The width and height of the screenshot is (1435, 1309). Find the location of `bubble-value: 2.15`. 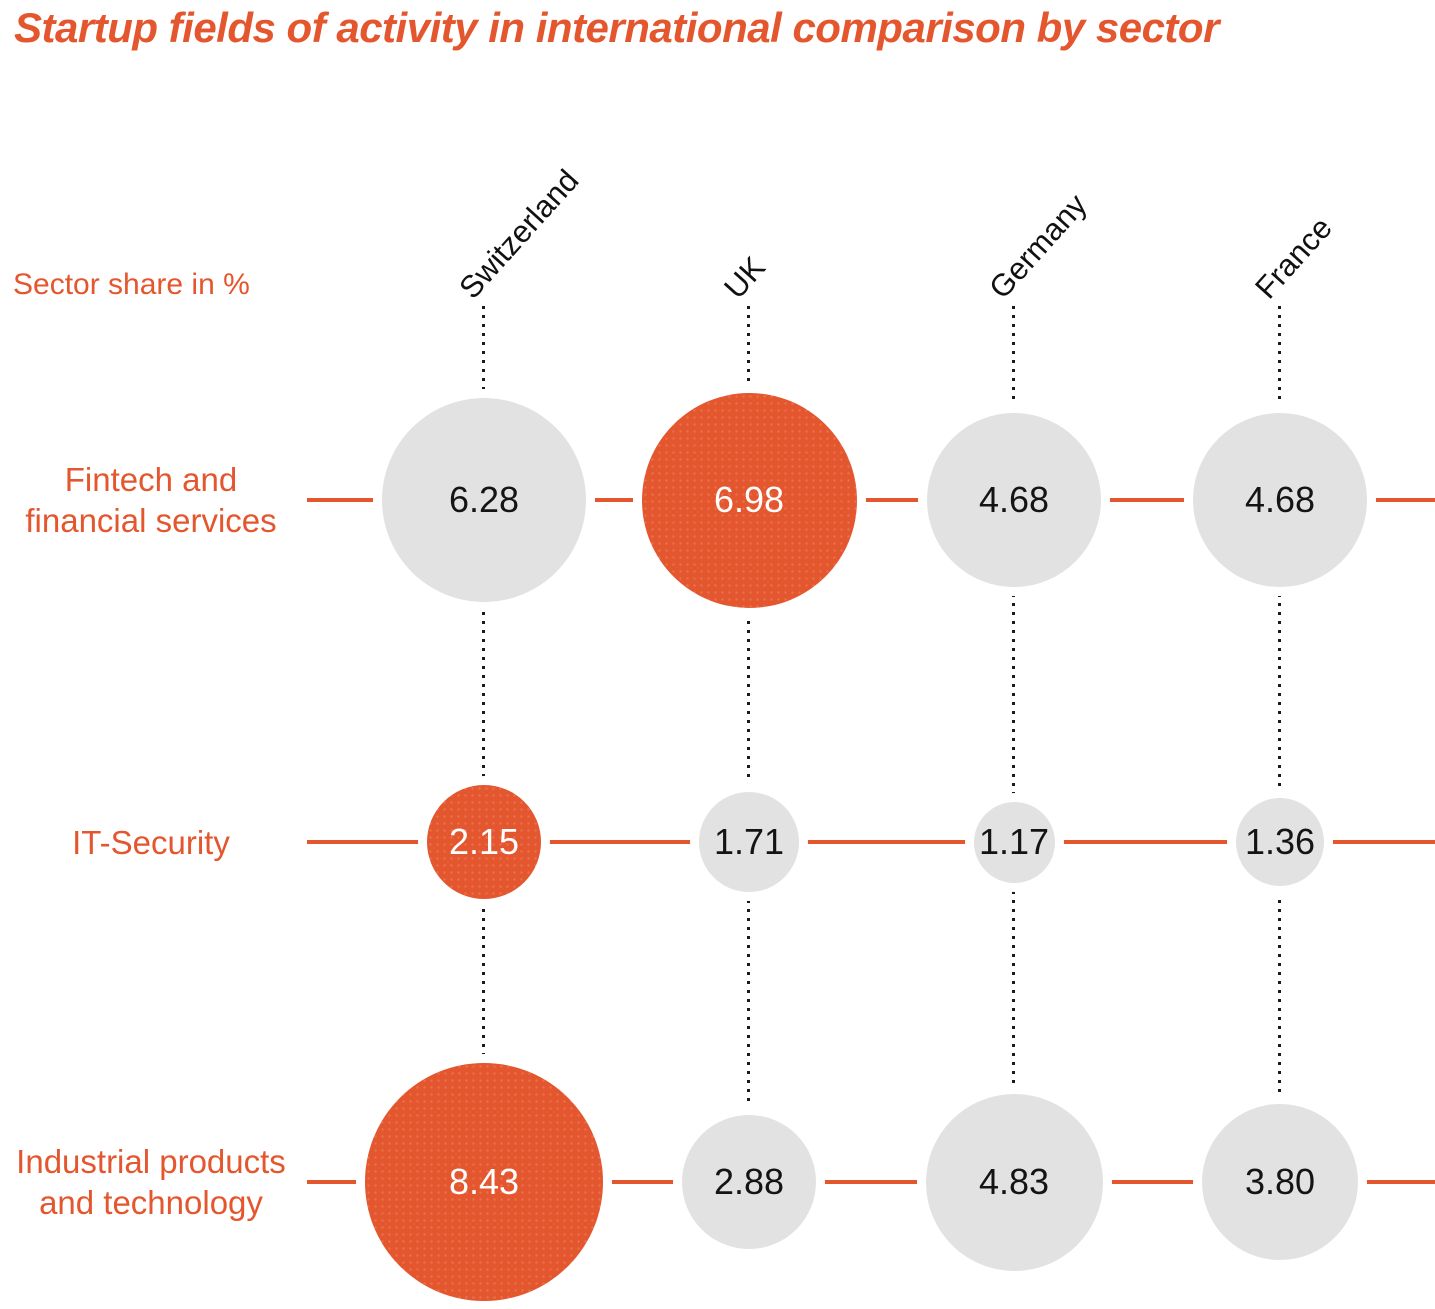

bubble-value: 2.15 is located at coordinates (484, 841).